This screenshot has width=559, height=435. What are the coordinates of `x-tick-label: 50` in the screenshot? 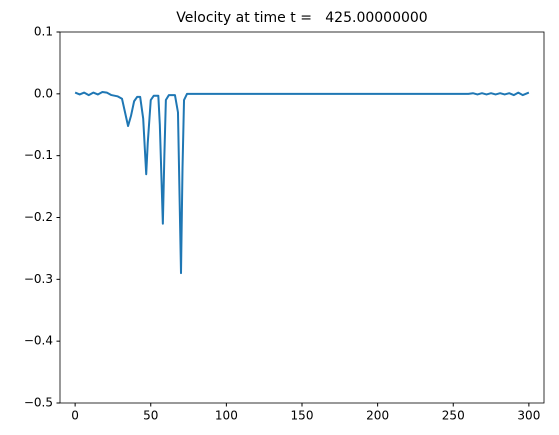 It's located at (150, 416).